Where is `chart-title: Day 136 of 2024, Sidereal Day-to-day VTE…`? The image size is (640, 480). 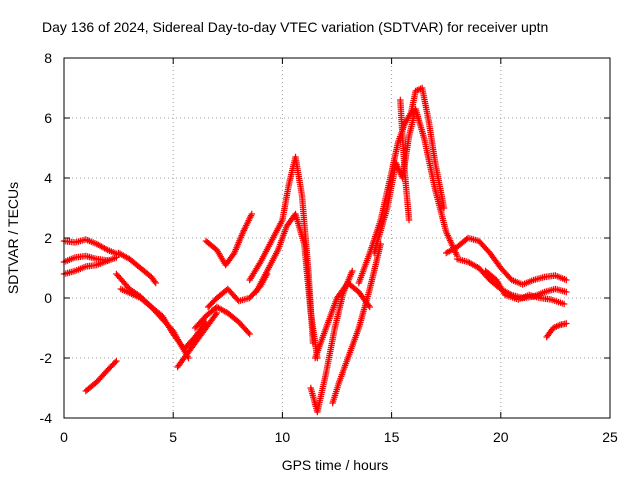
chart-title: Day 136 of 2024, Sidereal Day-to-day VTE… is located at coordinates (295, 27).